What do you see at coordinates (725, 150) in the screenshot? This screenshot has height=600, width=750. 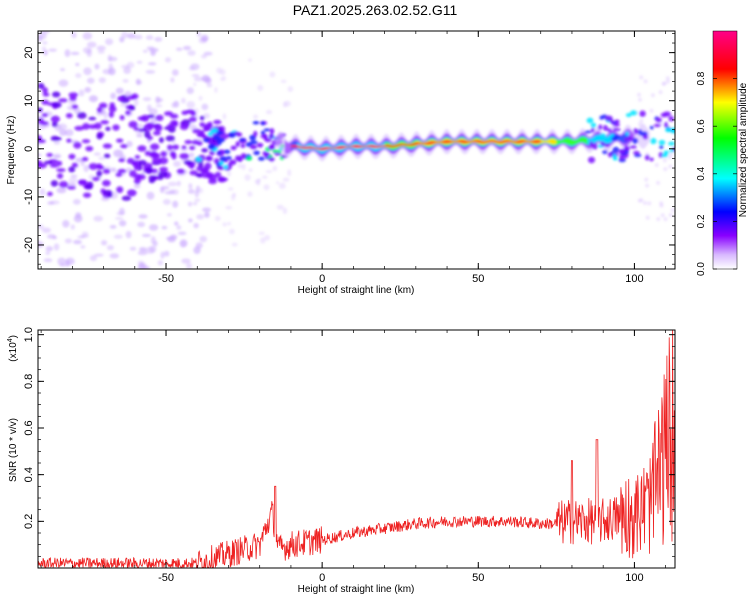 I see `colorbar-gradient` at bounding box center [725, 150].